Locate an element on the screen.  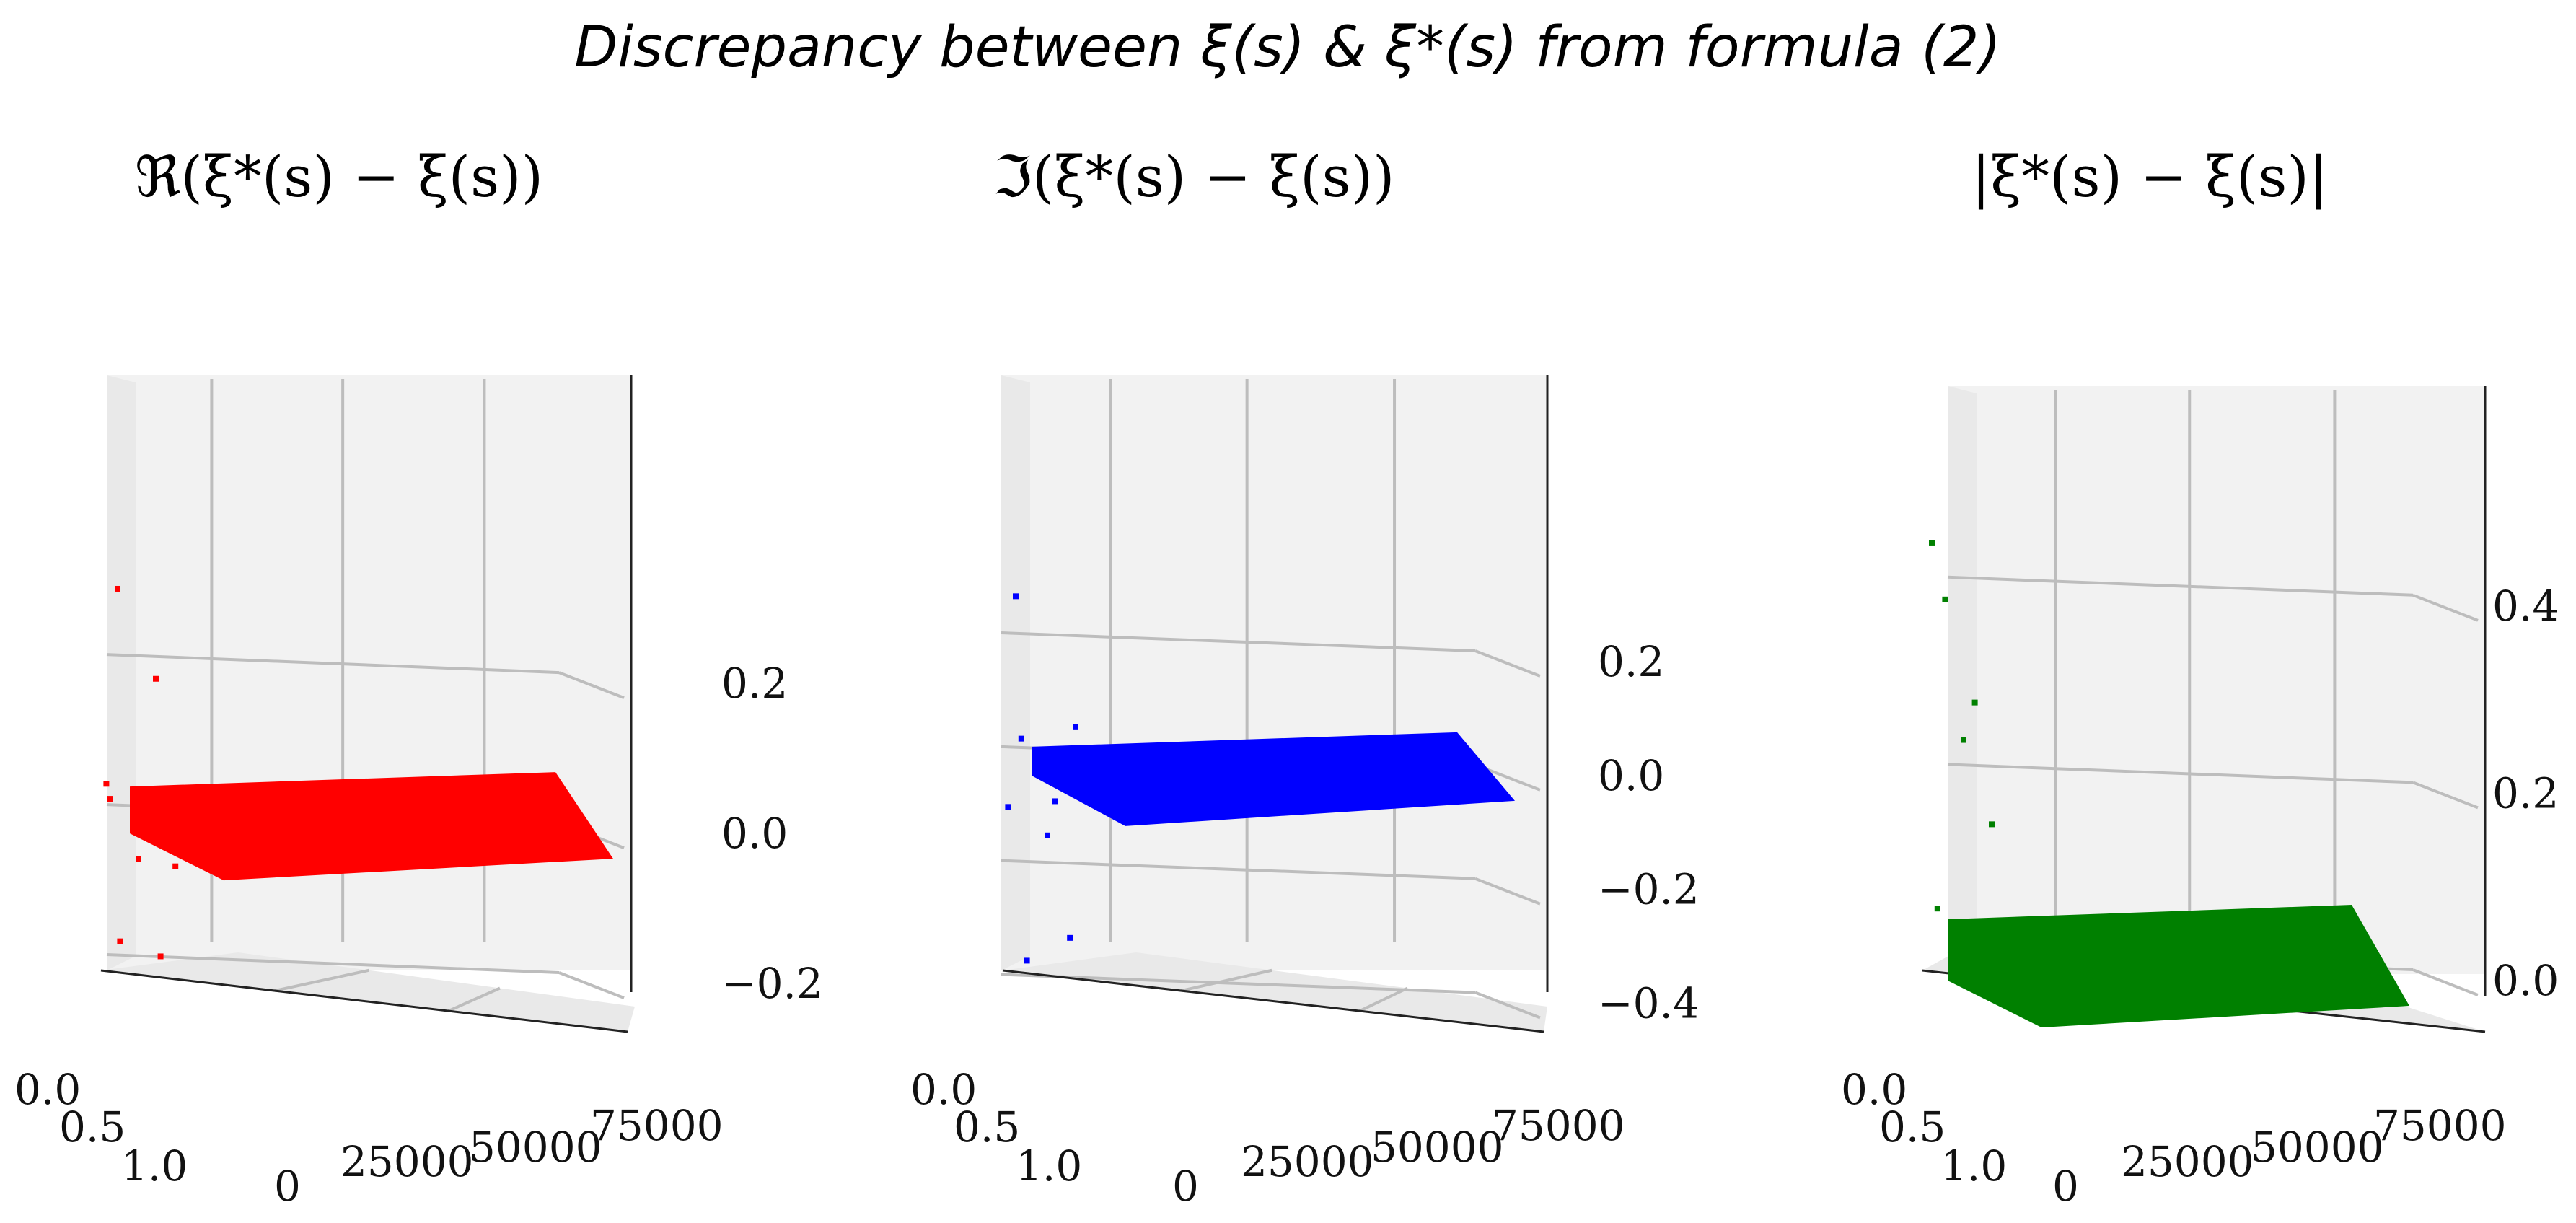
subplot-title: ℜ(ξ*(s) − ξ(s)) is located at coordinates (339, 177).